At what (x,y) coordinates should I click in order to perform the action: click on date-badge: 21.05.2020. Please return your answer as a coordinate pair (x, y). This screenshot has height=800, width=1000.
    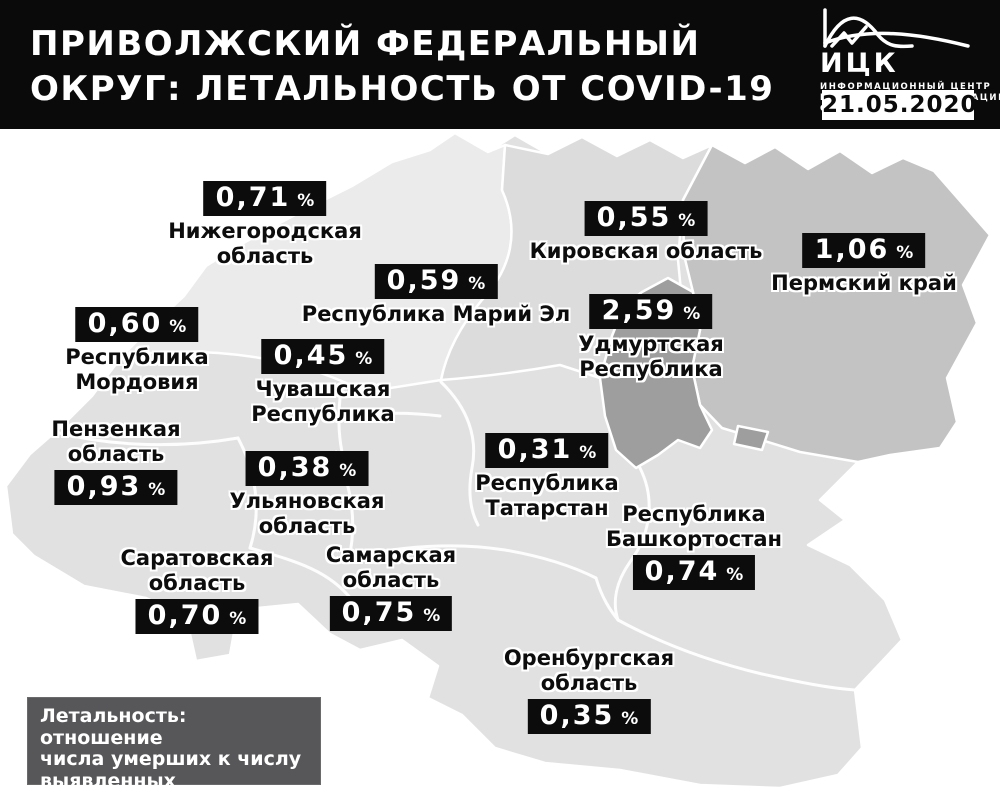
    Looking at the image, I should click on (900, 105).